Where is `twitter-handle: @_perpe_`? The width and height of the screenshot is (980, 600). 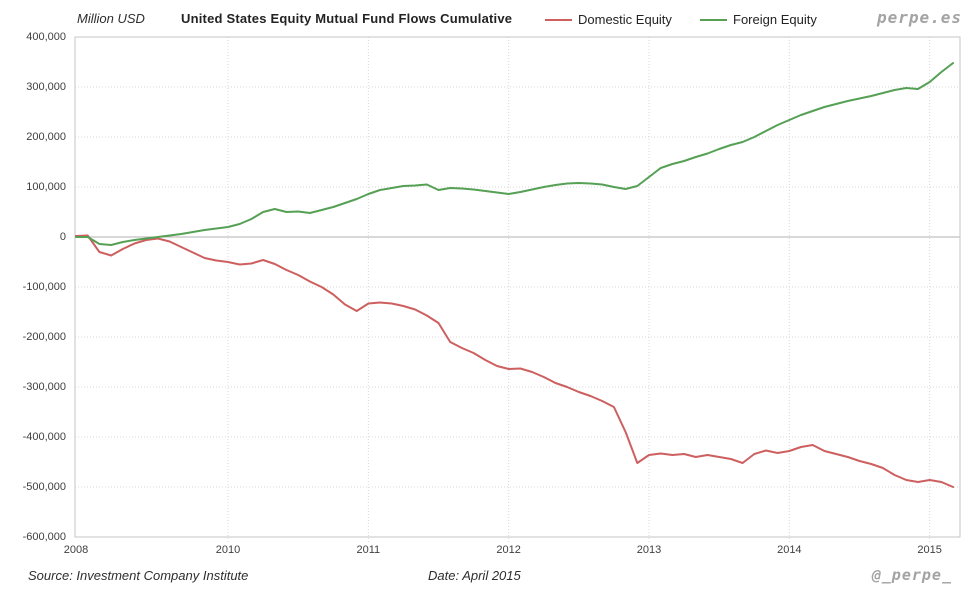 twitter-handle: @_perpe_ is located at coordinates (911, 575).